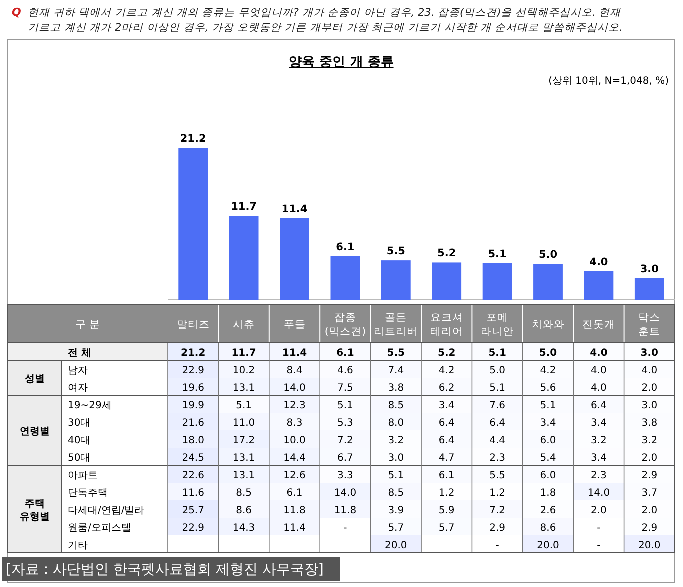 The width and height of the screenshot is (683, 587). I want to click on data-label: 10.2, so click(244, 370).